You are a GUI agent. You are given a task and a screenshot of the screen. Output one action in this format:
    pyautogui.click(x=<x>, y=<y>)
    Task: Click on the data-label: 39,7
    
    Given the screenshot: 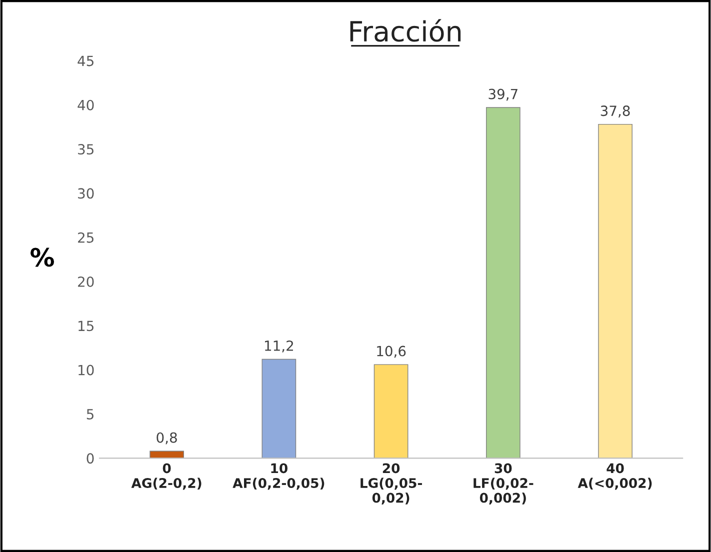 What is the action you would take?
    pyautogui.click(x=503, y=94)
    